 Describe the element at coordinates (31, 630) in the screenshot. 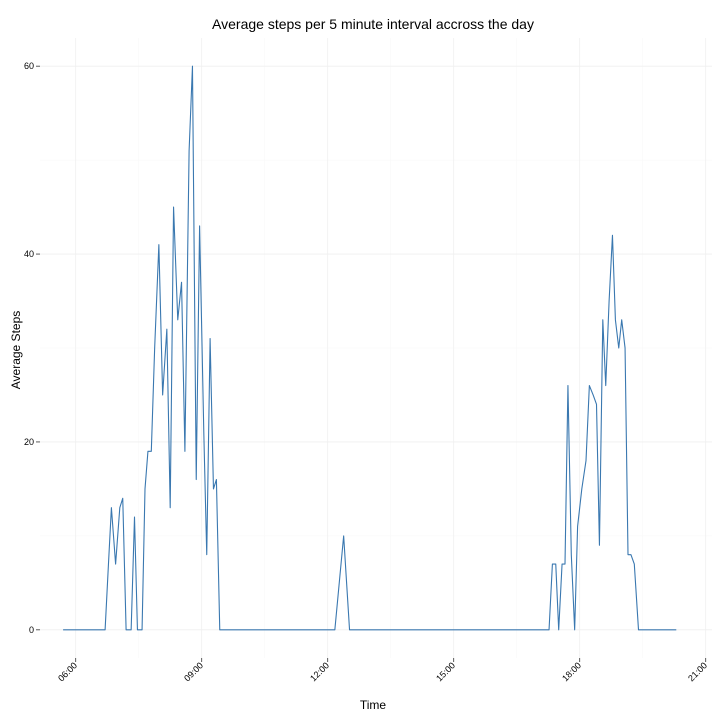

I see `y-tick-label: 0` at that location.